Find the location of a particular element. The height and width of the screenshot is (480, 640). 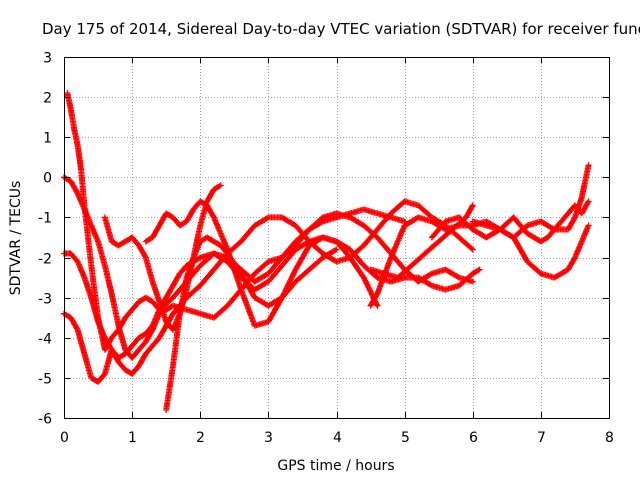

x-tick-label: 3 is located at coordinates (268, 438).